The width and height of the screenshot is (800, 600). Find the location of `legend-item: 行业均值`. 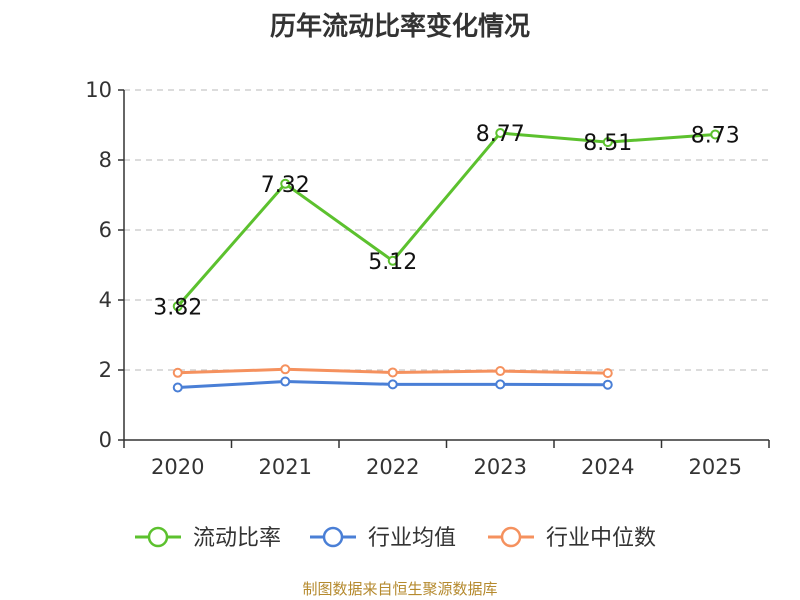

legend-item: 行业均值 is located at coordinates (383, 538).